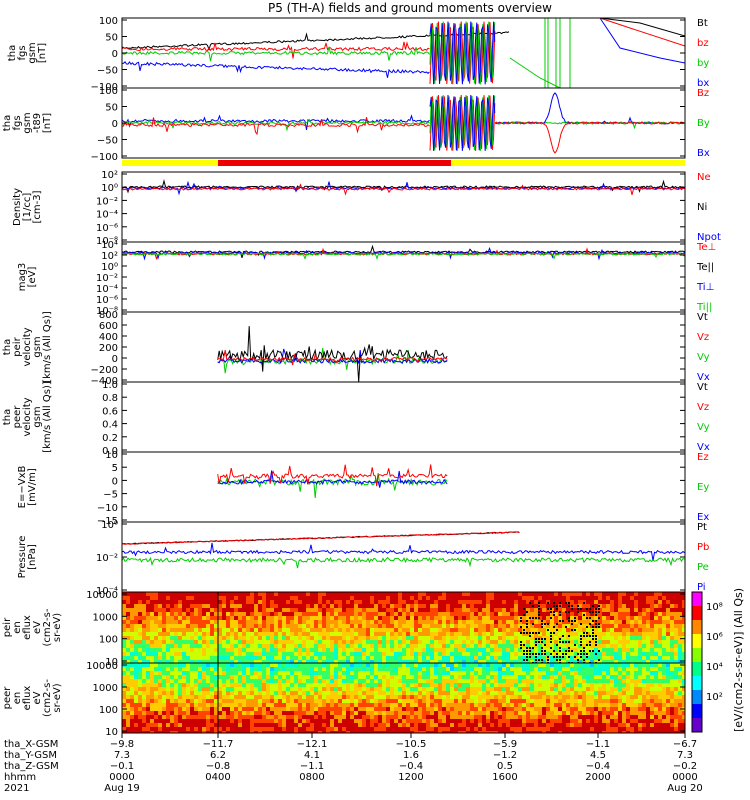  I want to click on legend-Pi: Pi, so click(701, 587).